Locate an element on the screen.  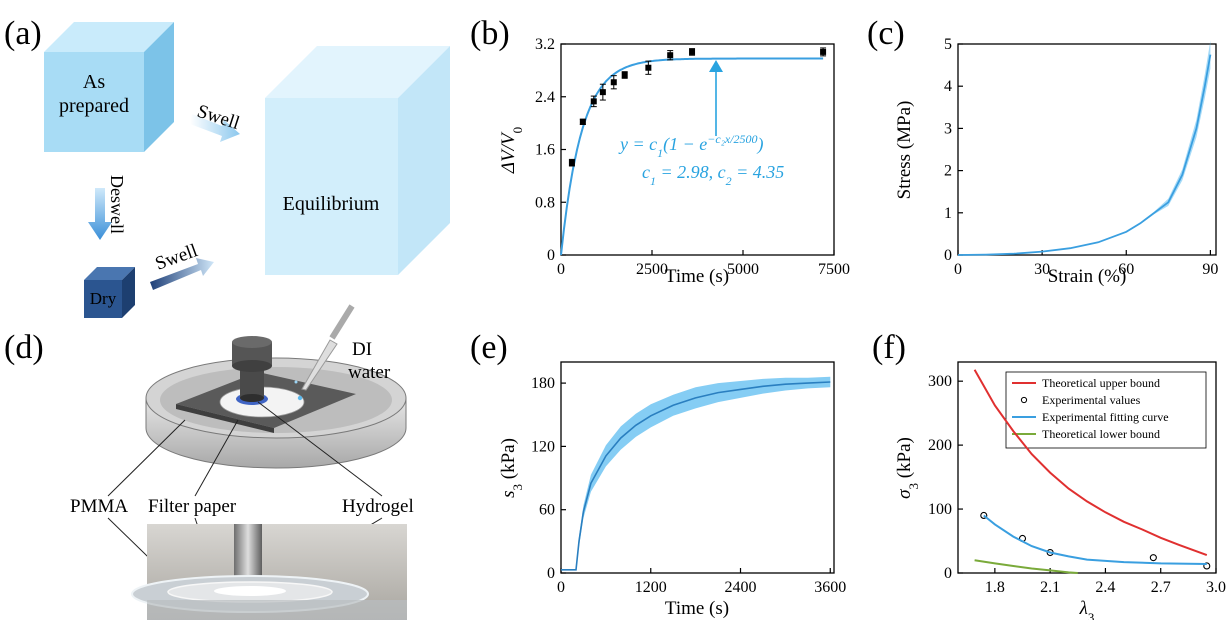
panel-label-a: (a) is located at coordinates (23, 33).